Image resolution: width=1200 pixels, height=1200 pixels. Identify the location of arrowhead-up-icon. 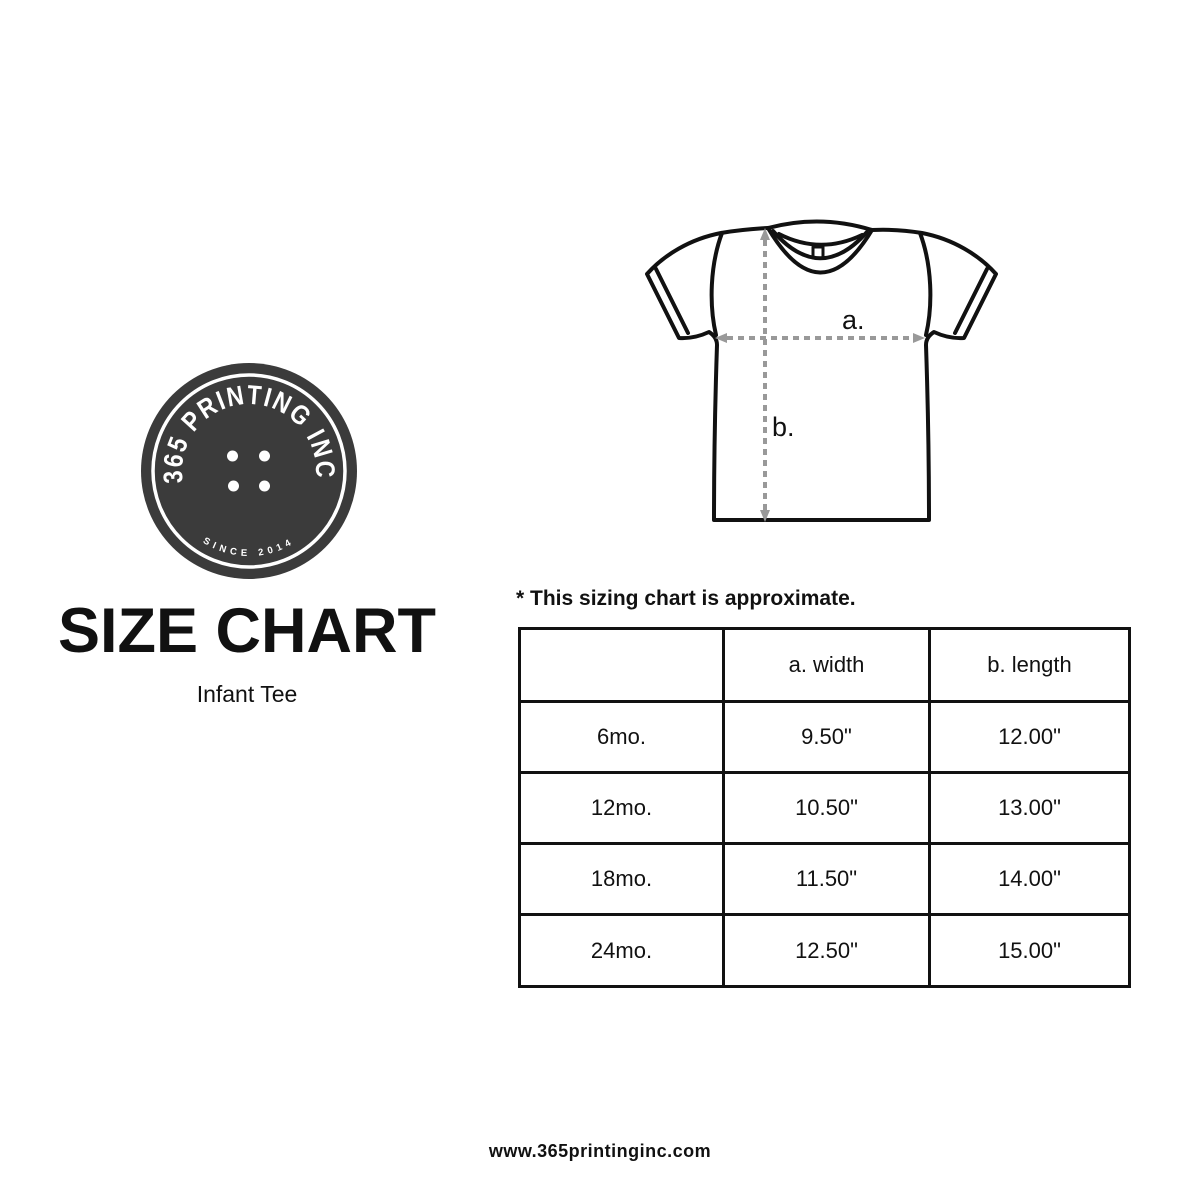
(765, 234).